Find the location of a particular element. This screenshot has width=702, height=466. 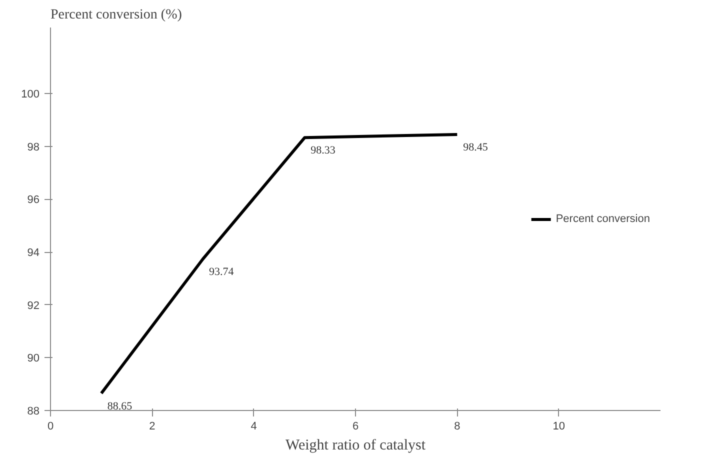

data-label: 88.65 is located at coordinates (120, 406).